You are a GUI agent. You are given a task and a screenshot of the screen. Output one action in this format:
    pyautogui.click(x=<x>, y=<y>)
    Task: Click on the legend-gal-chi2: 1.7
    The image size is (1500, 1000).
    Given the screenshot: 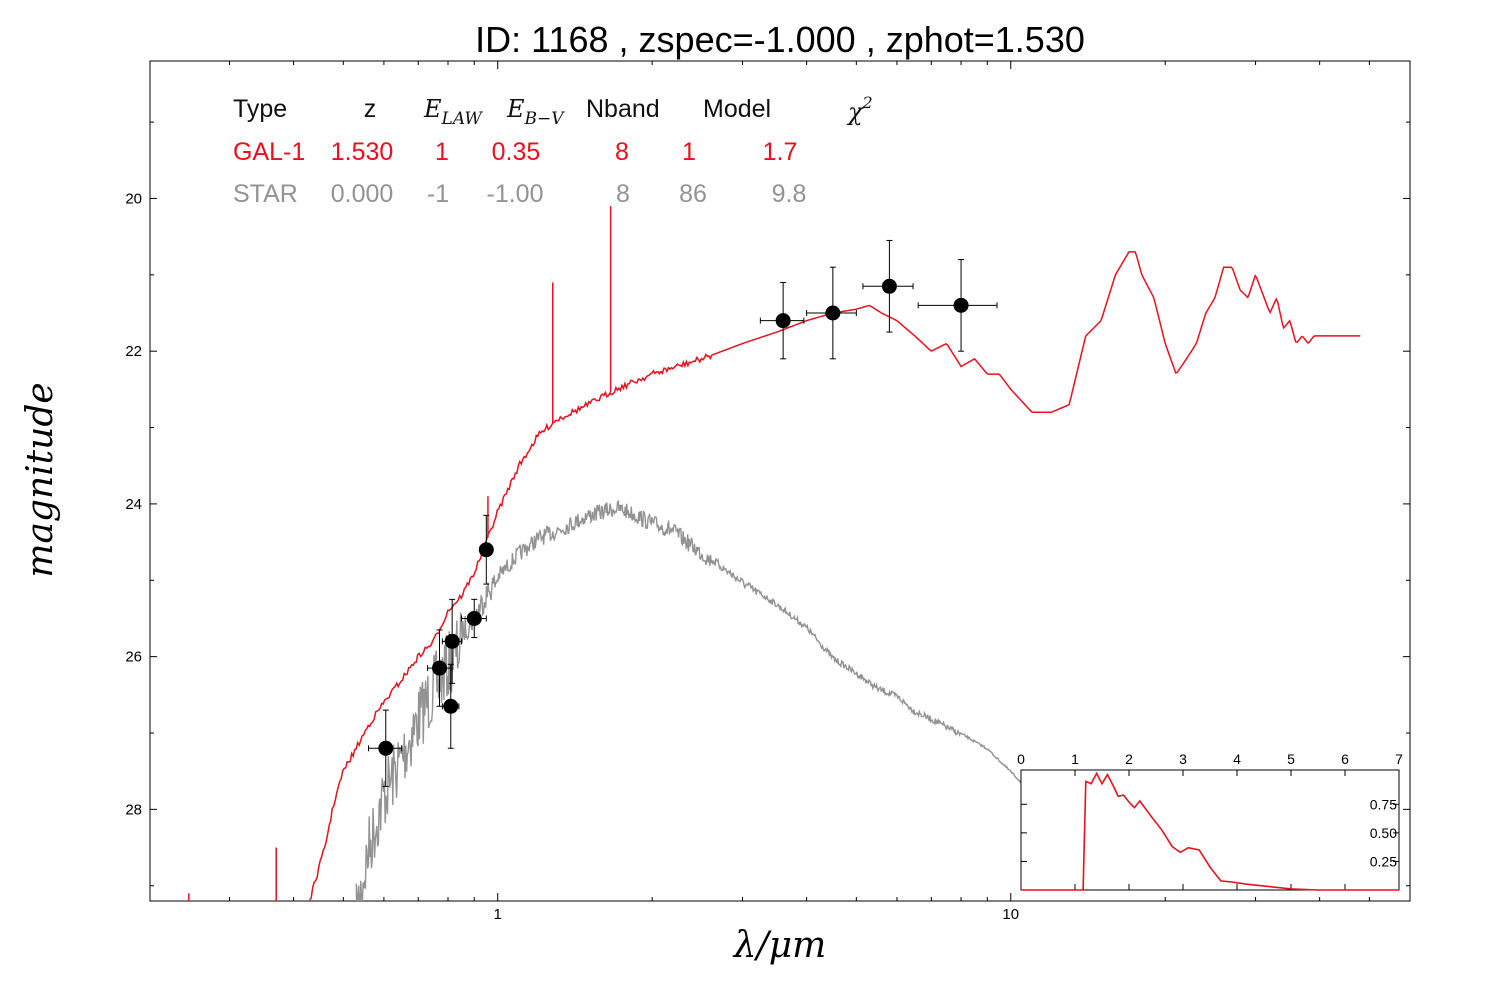 What is the action you would take?
    pyautogui.click(x=780, y=152)
    